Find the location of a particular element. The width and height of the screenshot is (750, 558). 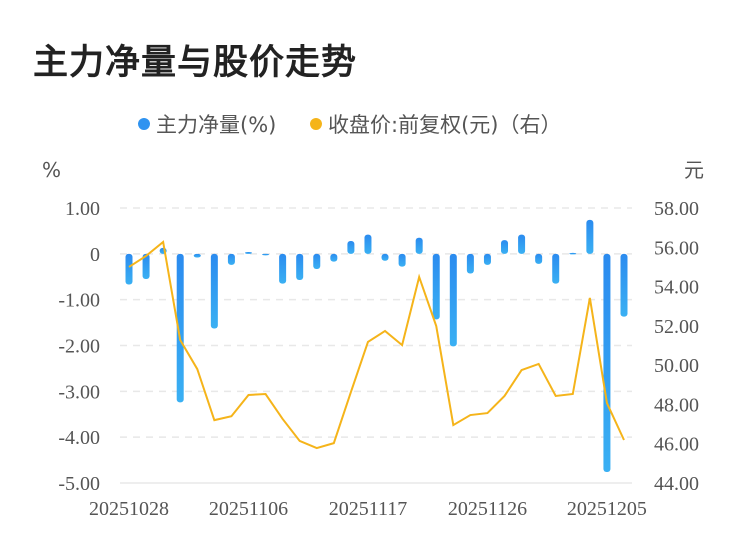

right-tick-label: 58.00 is located at coordinates (676, 209).